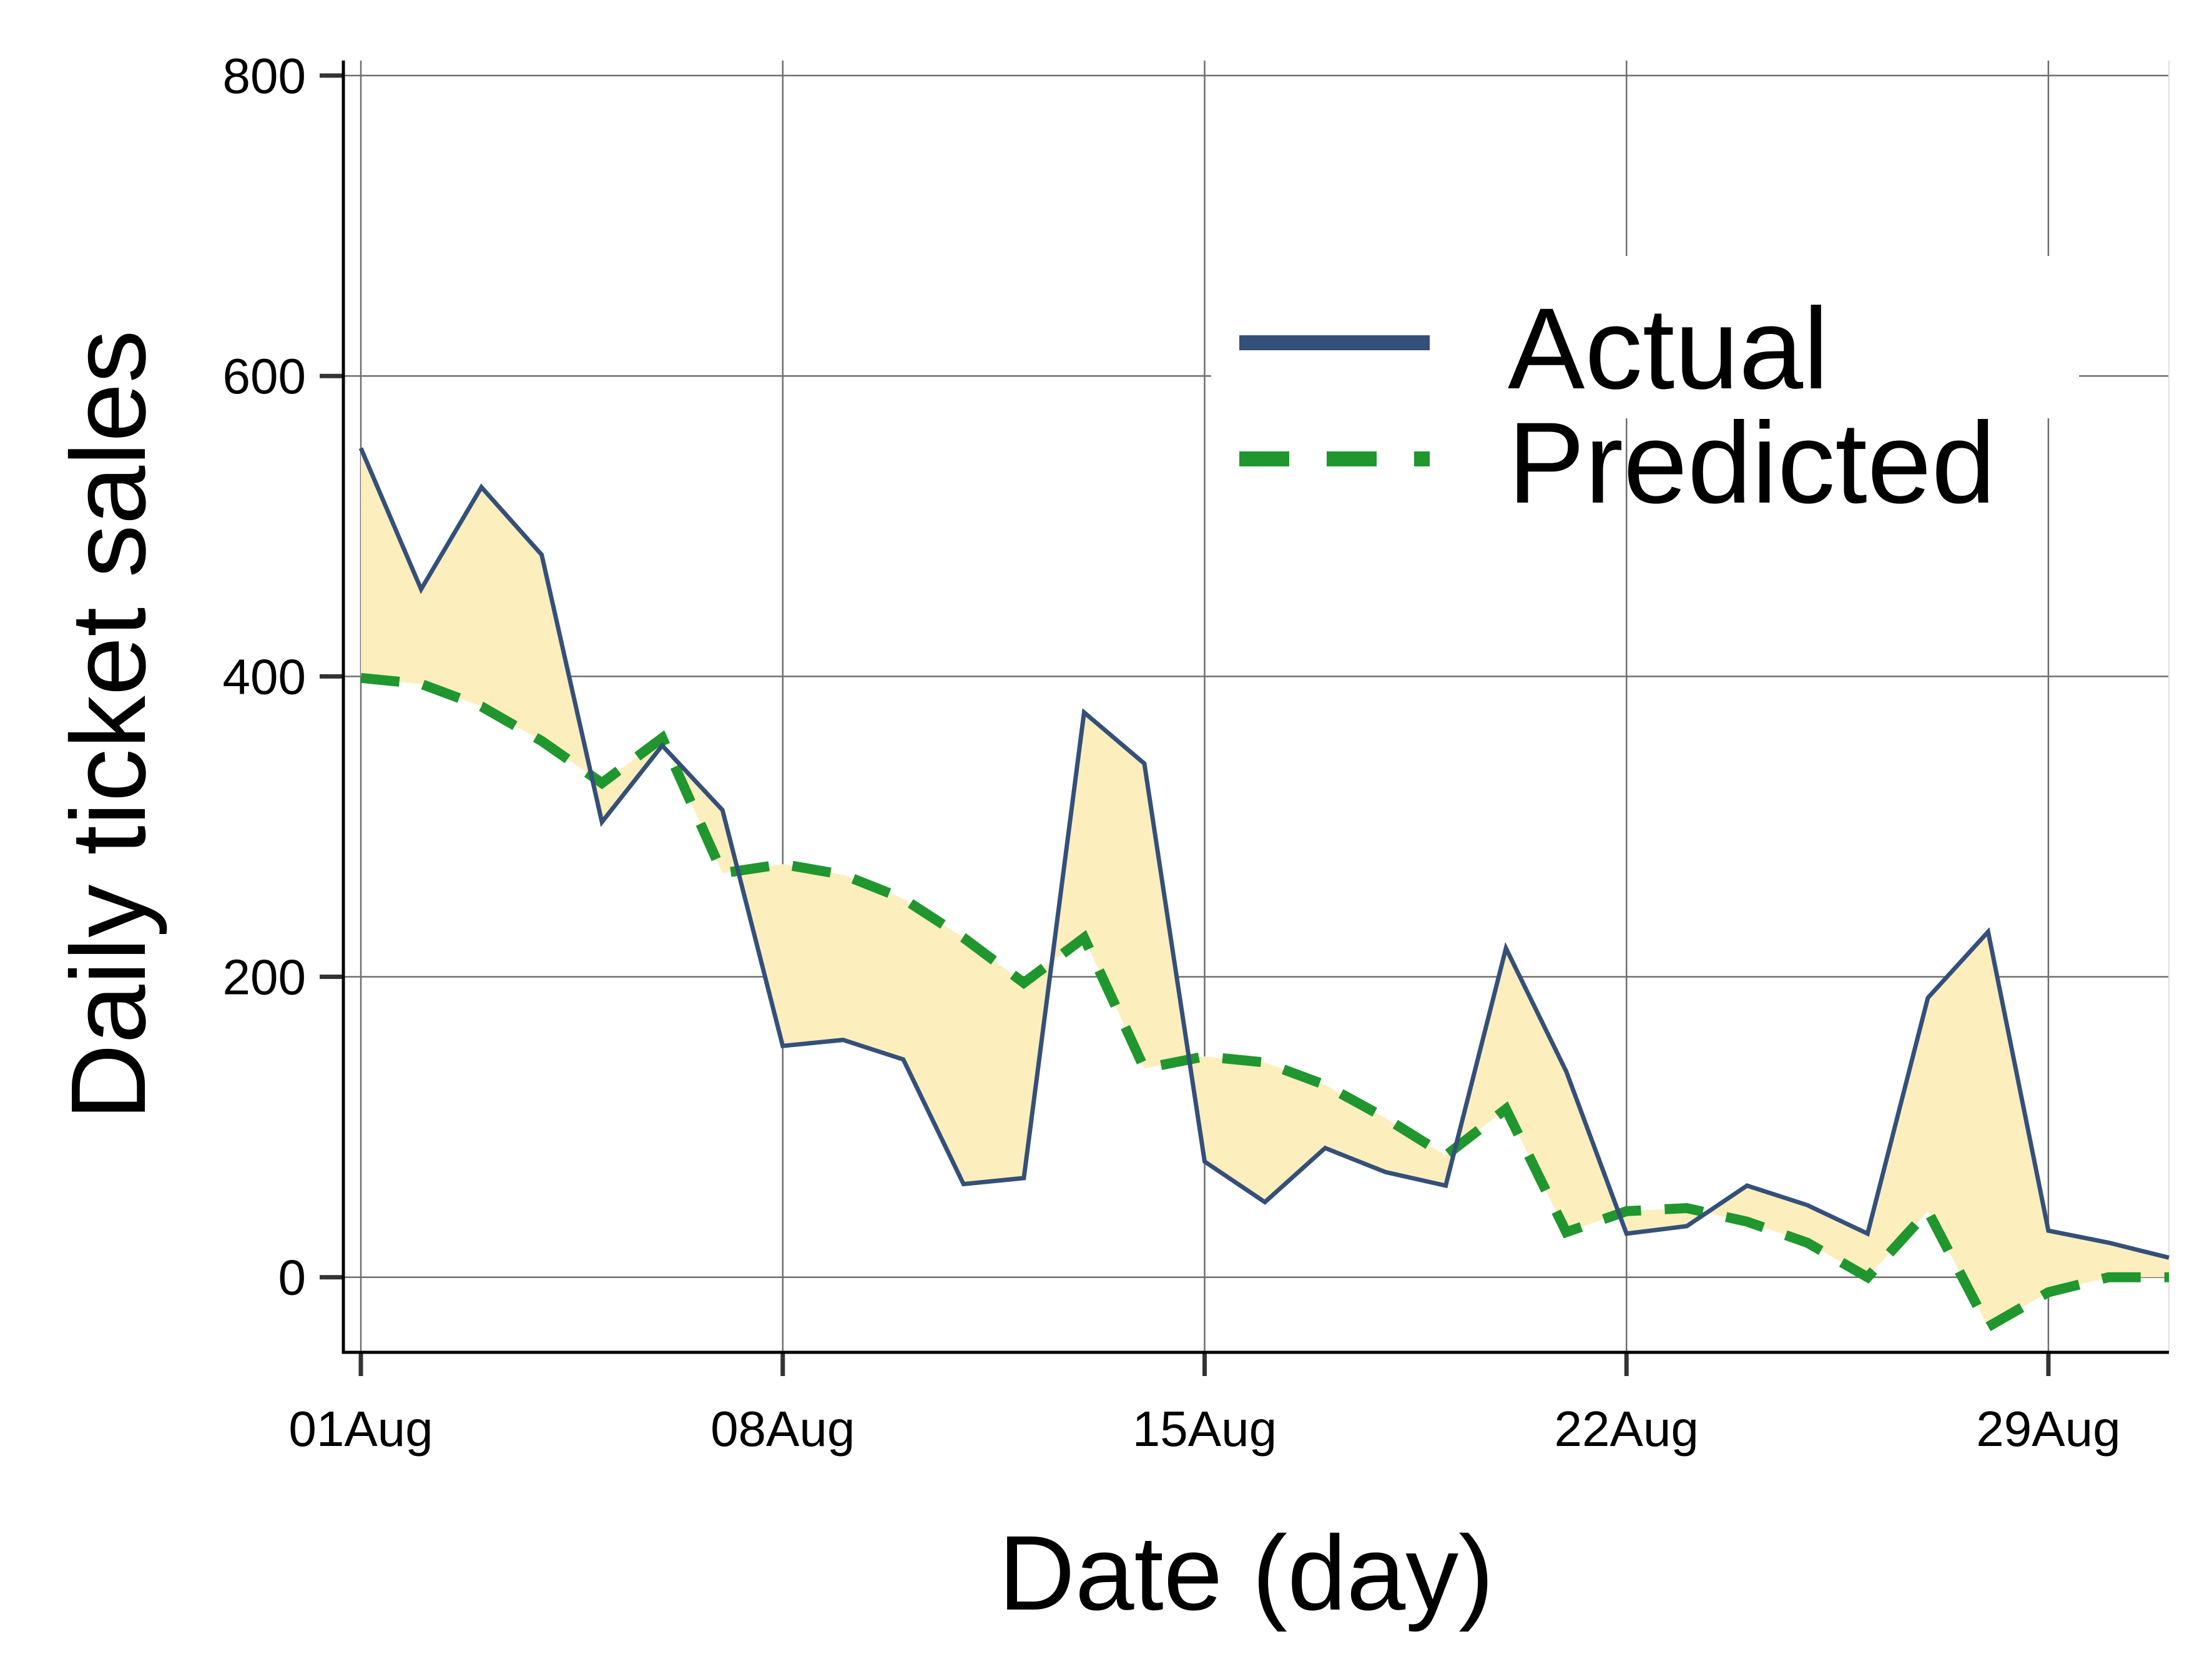 The width and height of the screenshot is (2212, 1662). I want to click on legend-label-predicted: Predicted, so click(1752, 464).